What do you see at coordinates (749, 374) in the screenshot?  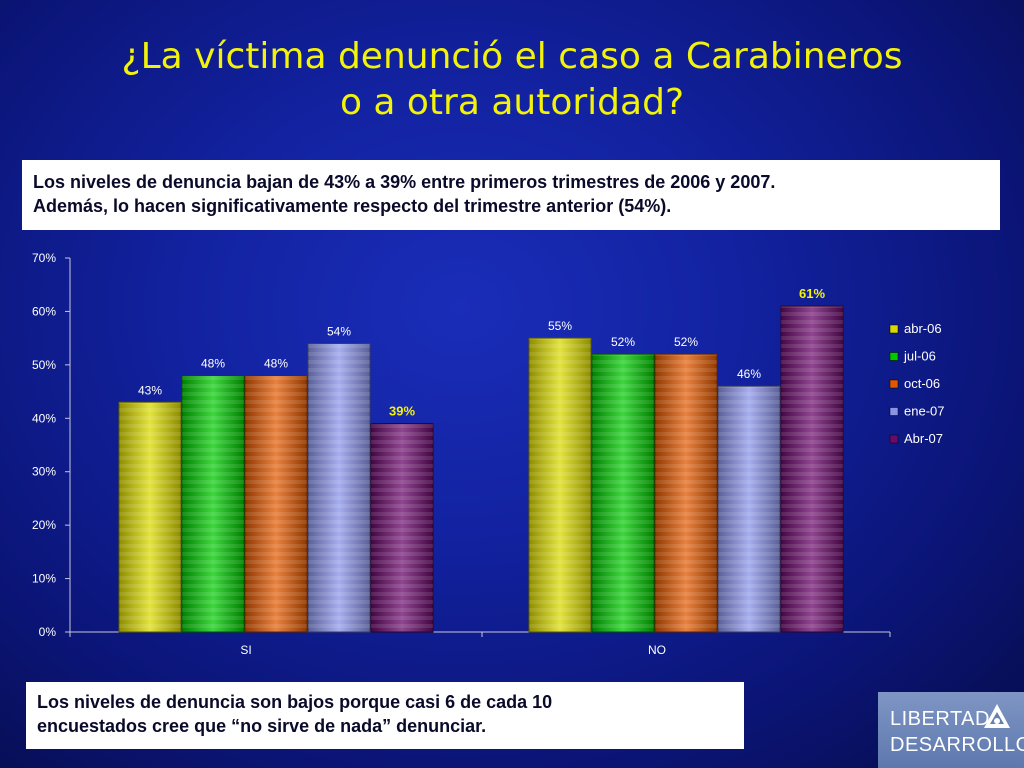 I see `data-label: 46%` at bounding box center [749, 374].